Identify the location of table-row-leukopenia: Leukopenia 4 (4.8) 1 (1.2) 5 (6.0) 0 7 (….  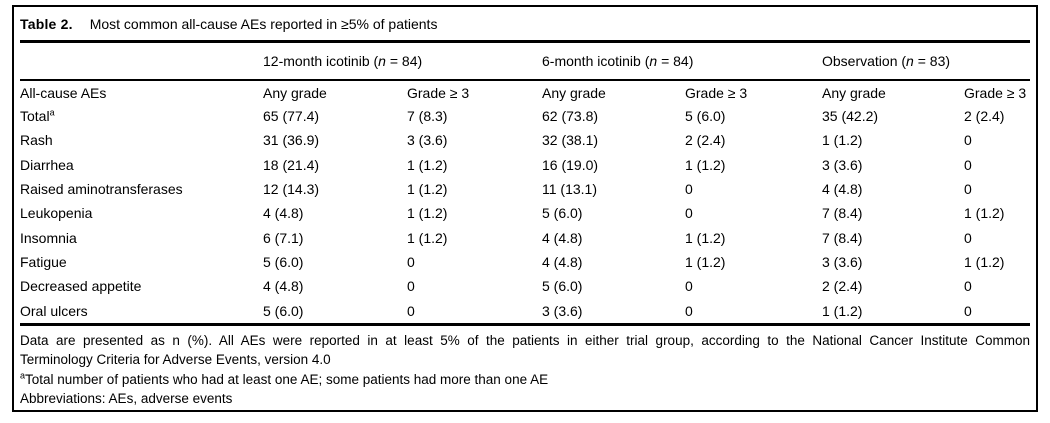
(525, 213).